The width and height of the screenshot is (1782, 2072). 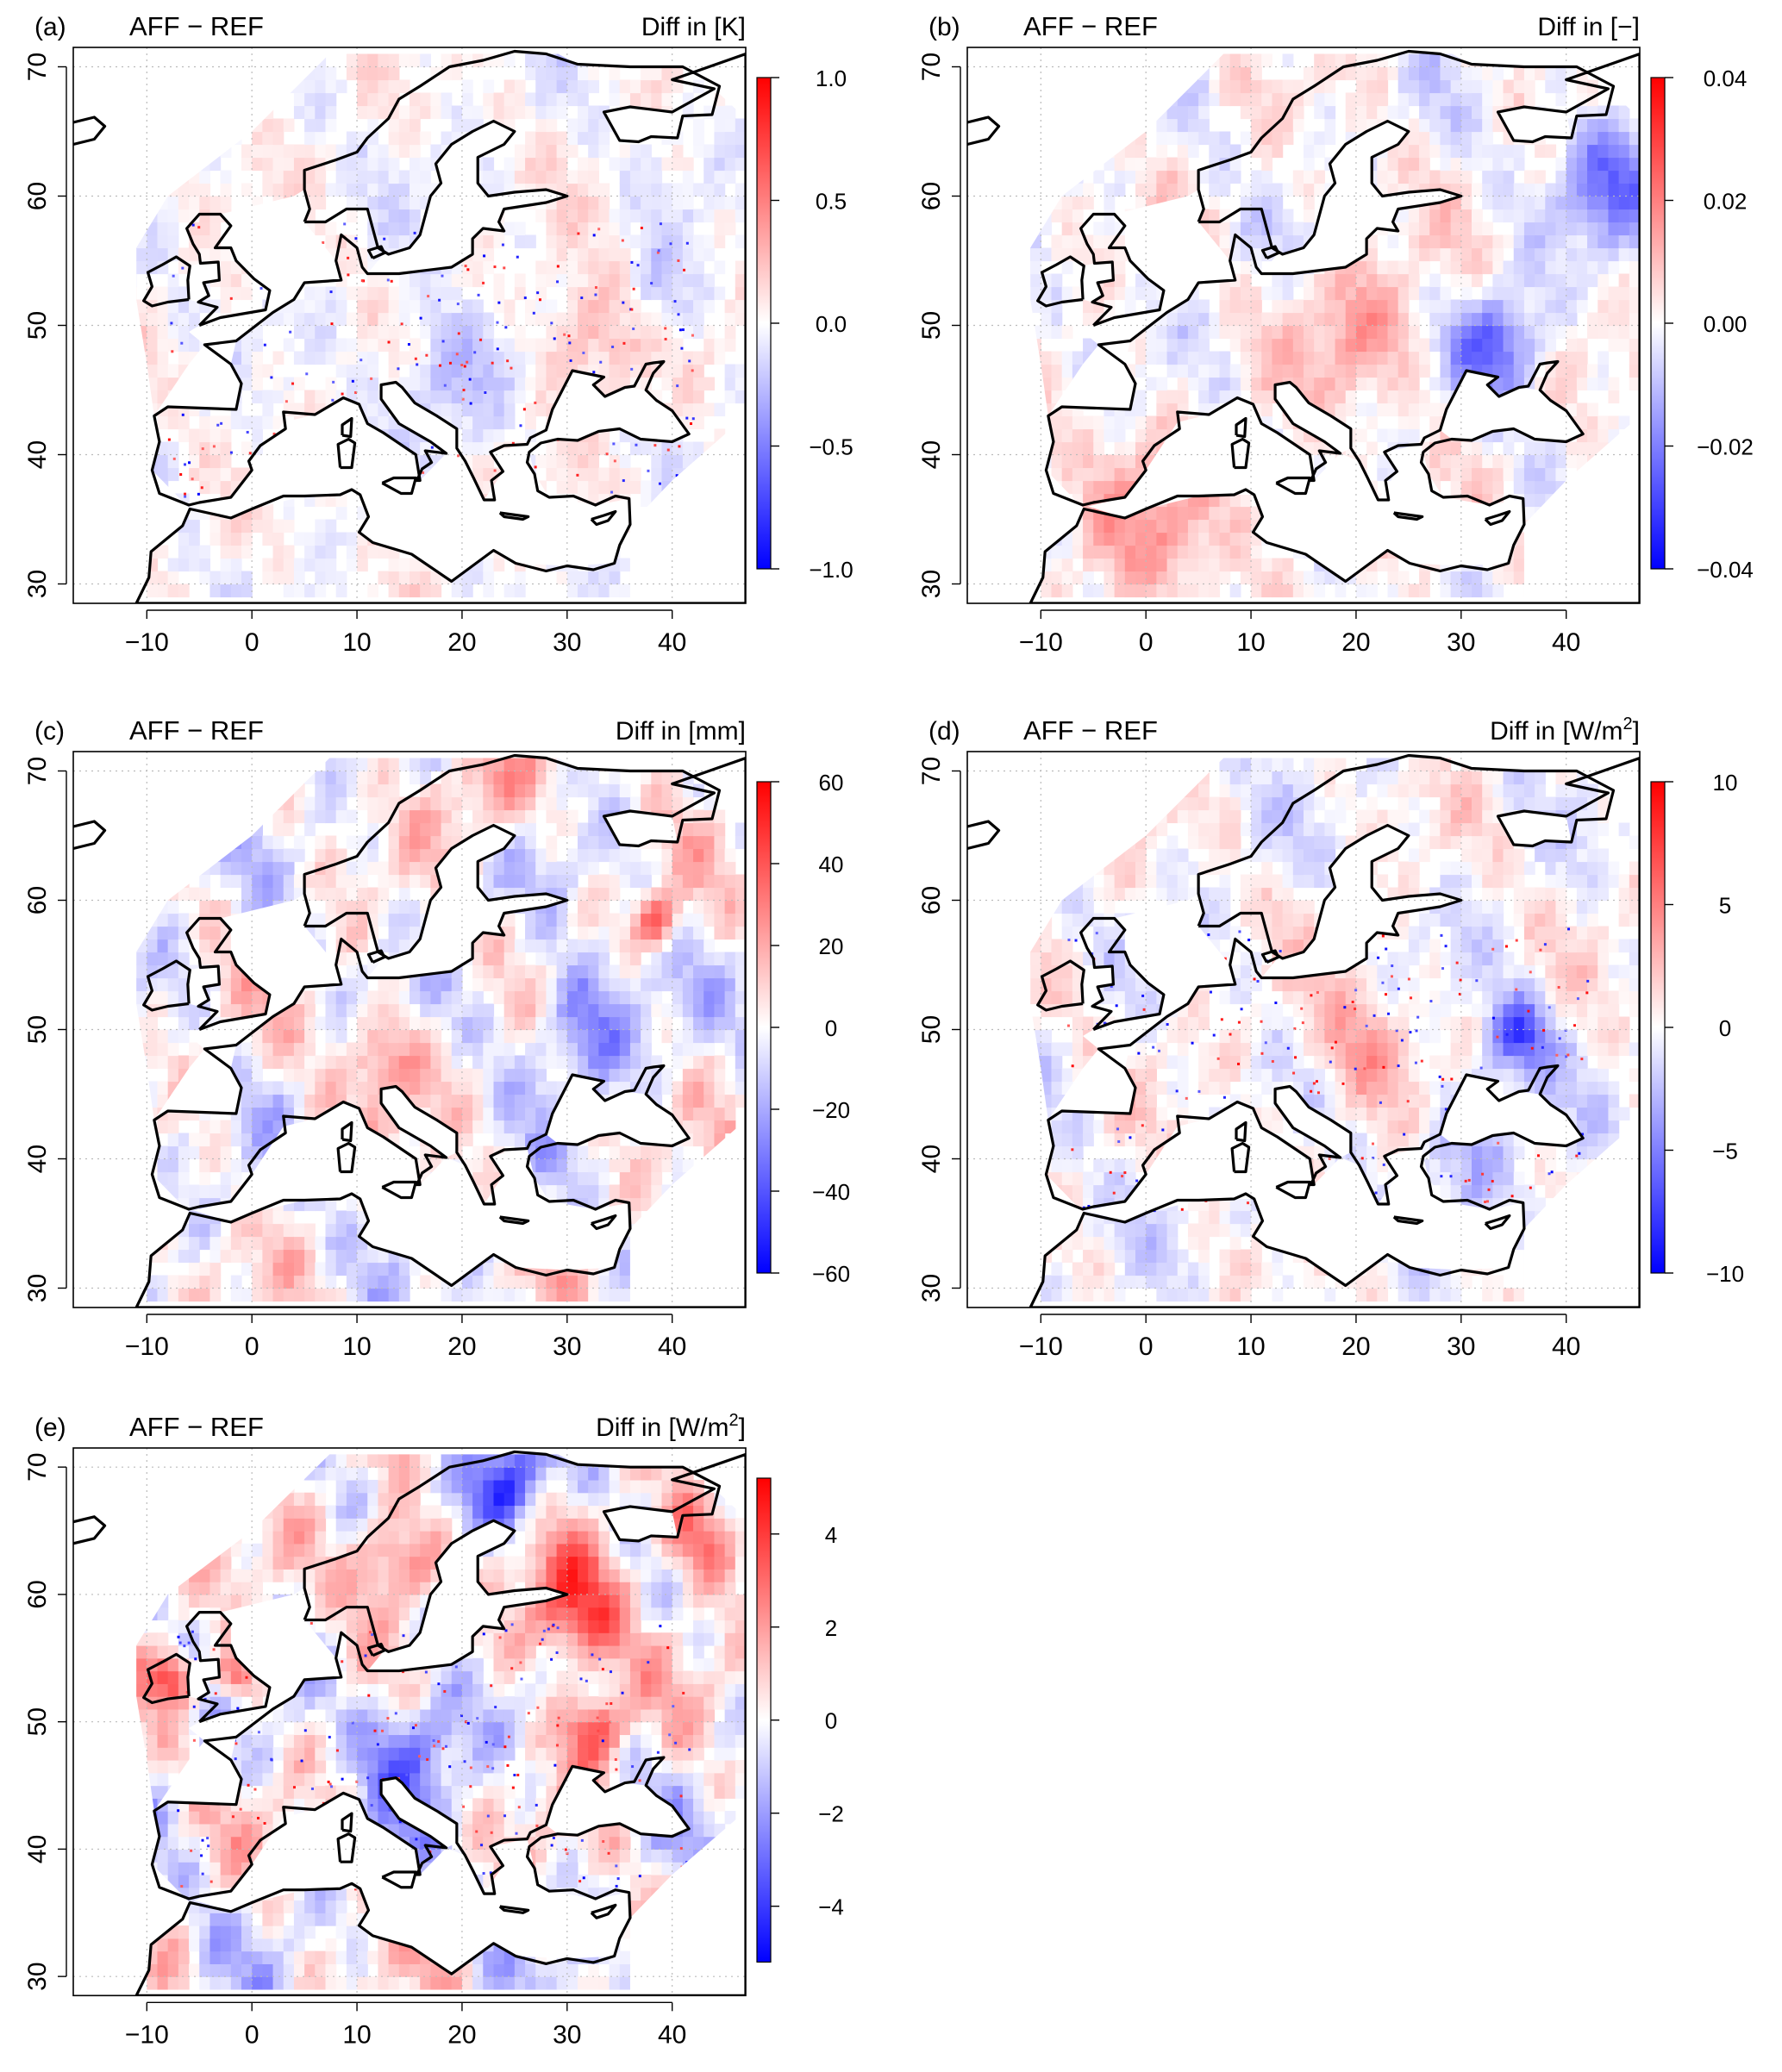 I want to click on panel-letter: (b), so click(x=945, y=27).